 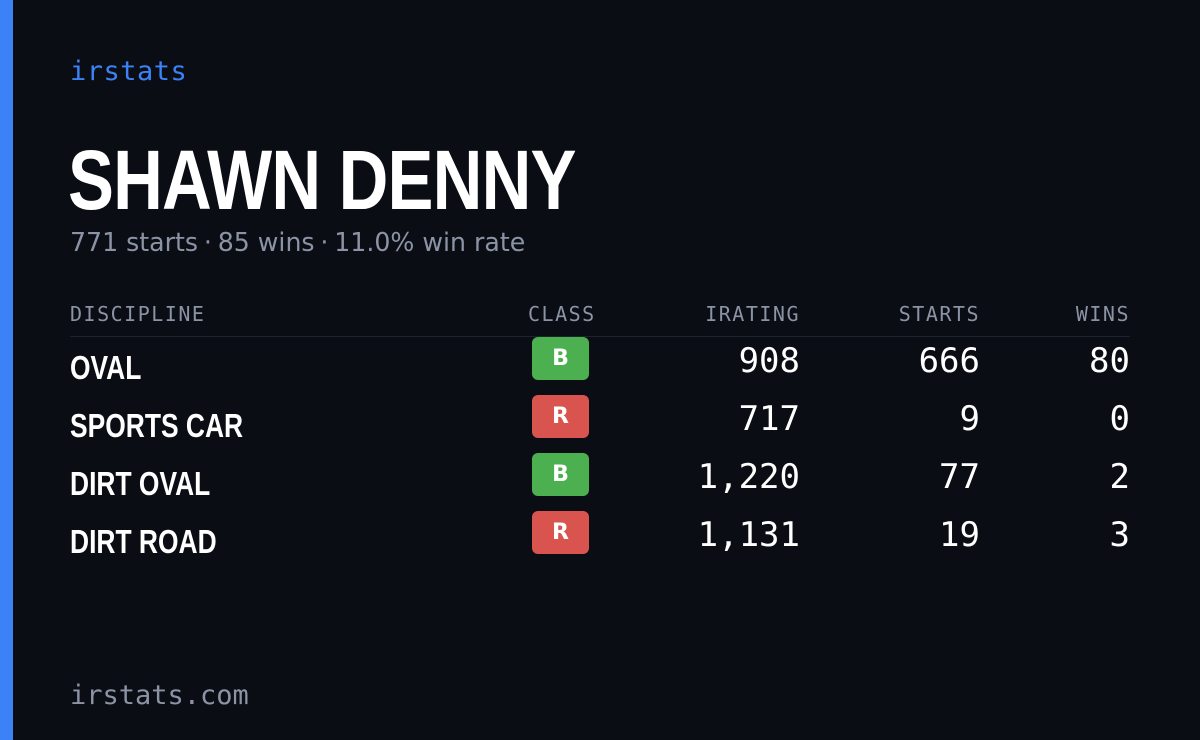 What do you see at coordinates (600, 482) in the screenshot?
I see `table-row: DIRT OVAL B 1,220 77 2` at bounding box center [600, 482].